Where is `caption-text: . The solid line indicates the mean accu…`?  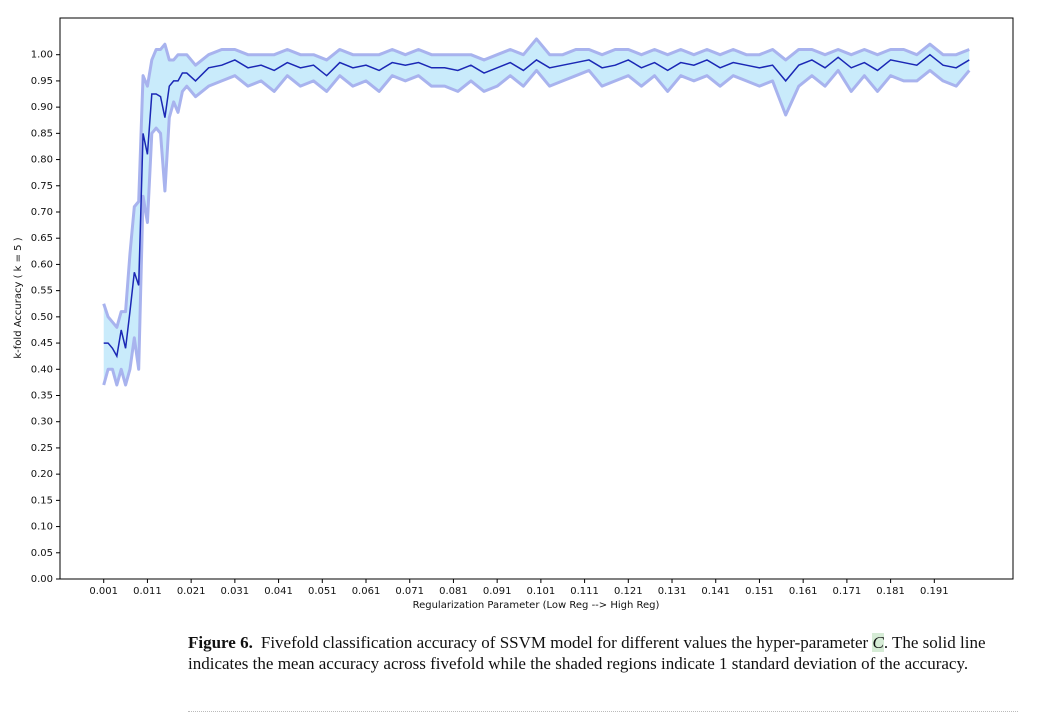 caption-text: . The solid line indicates the mean accu… is located at coordinates (587, 653).